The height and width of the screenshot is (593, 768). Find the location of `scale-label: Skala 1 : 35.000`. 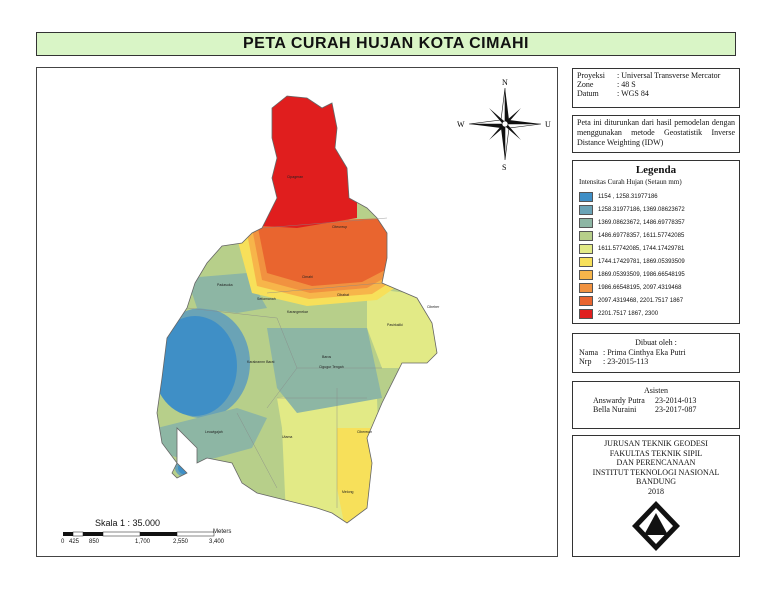

scale-label: Skala 1 : 35.000 is located at coordinates (128, 523).